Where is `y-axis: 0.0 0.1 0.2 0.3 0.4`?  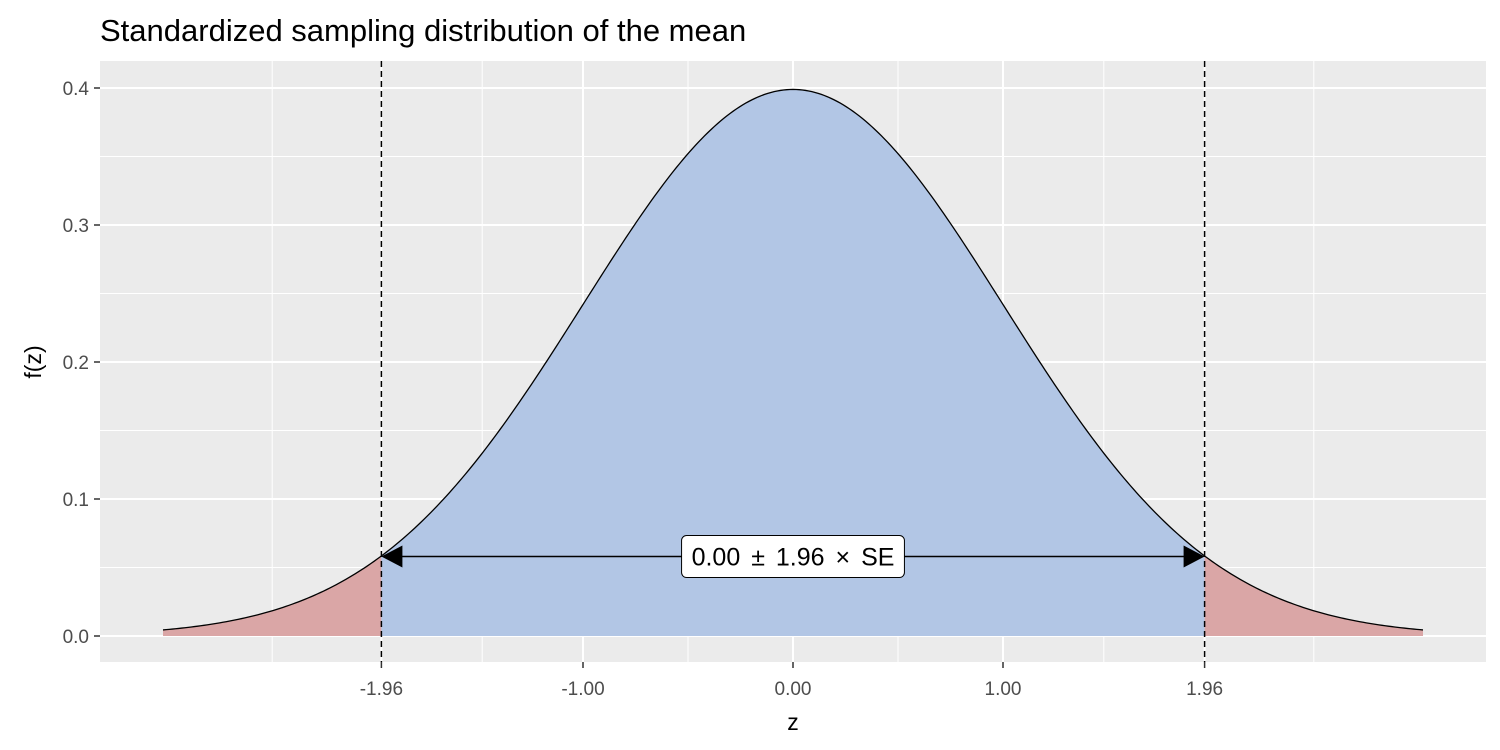 y-axis: 0.0 0.1 0.2 0.3 0.4 is located at coordinates (81, 363).